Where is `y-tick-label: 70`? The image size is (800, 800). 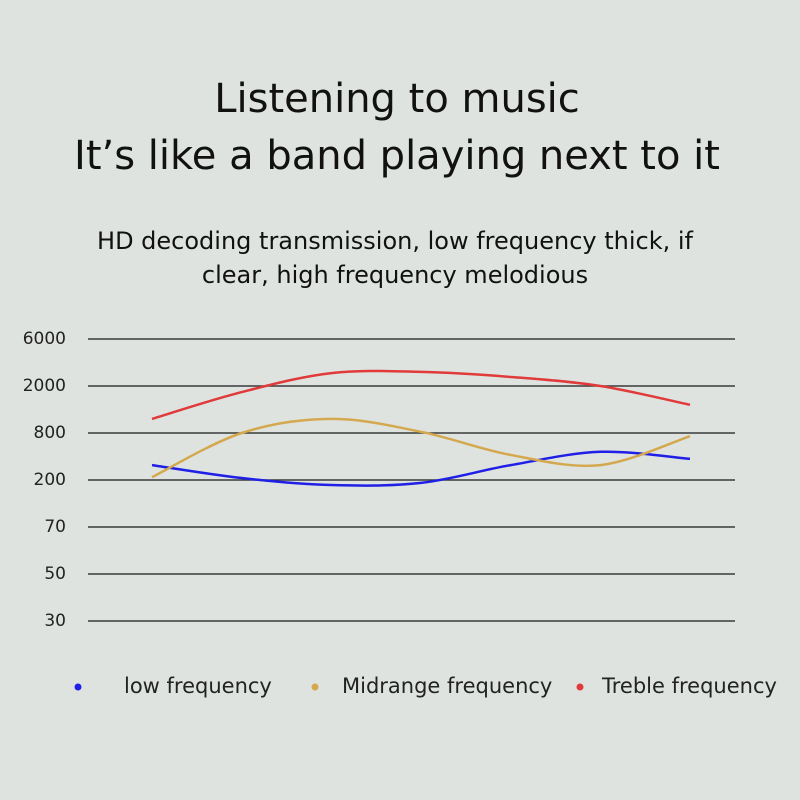
y-tick-label: 70 is located at coordinates (55, 527).